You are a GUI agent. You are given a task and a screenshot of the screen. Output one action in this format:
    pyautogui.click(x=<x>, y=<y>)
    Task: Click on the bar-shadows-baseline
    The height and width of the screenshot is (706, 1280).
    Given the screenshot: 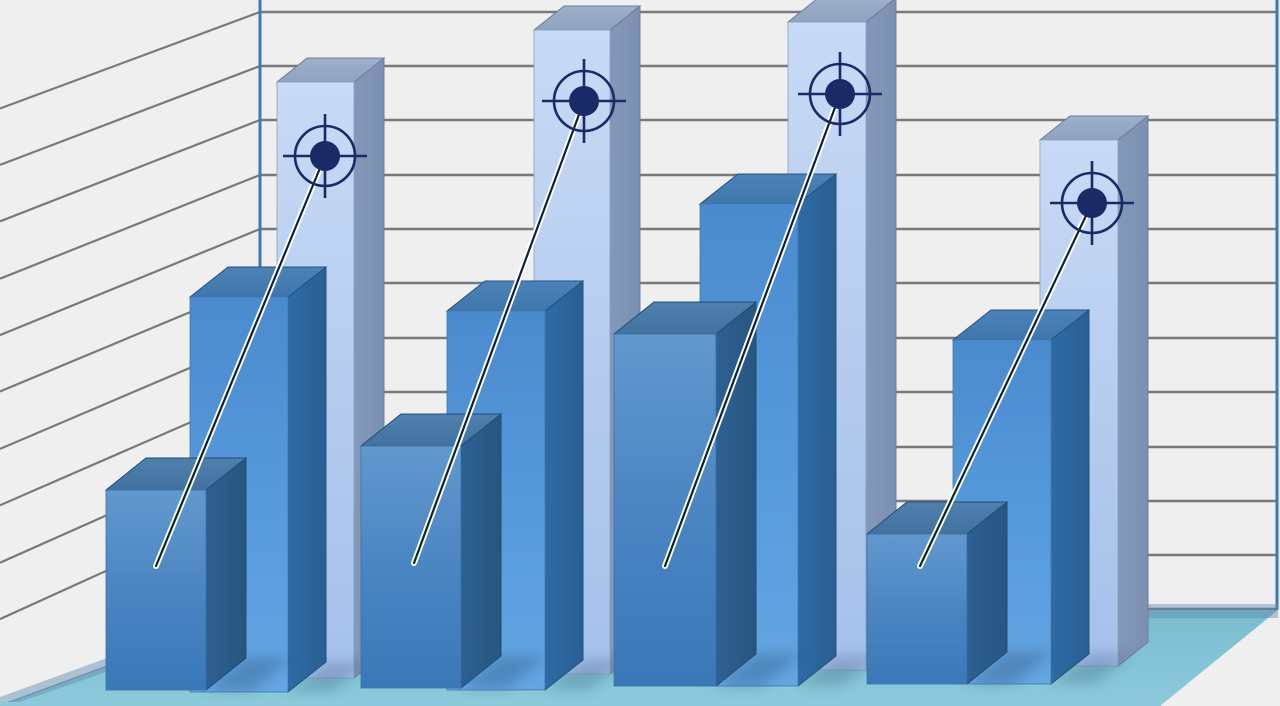 What is the action you would take?
    pyautogui.click(x=629, y=671)
    